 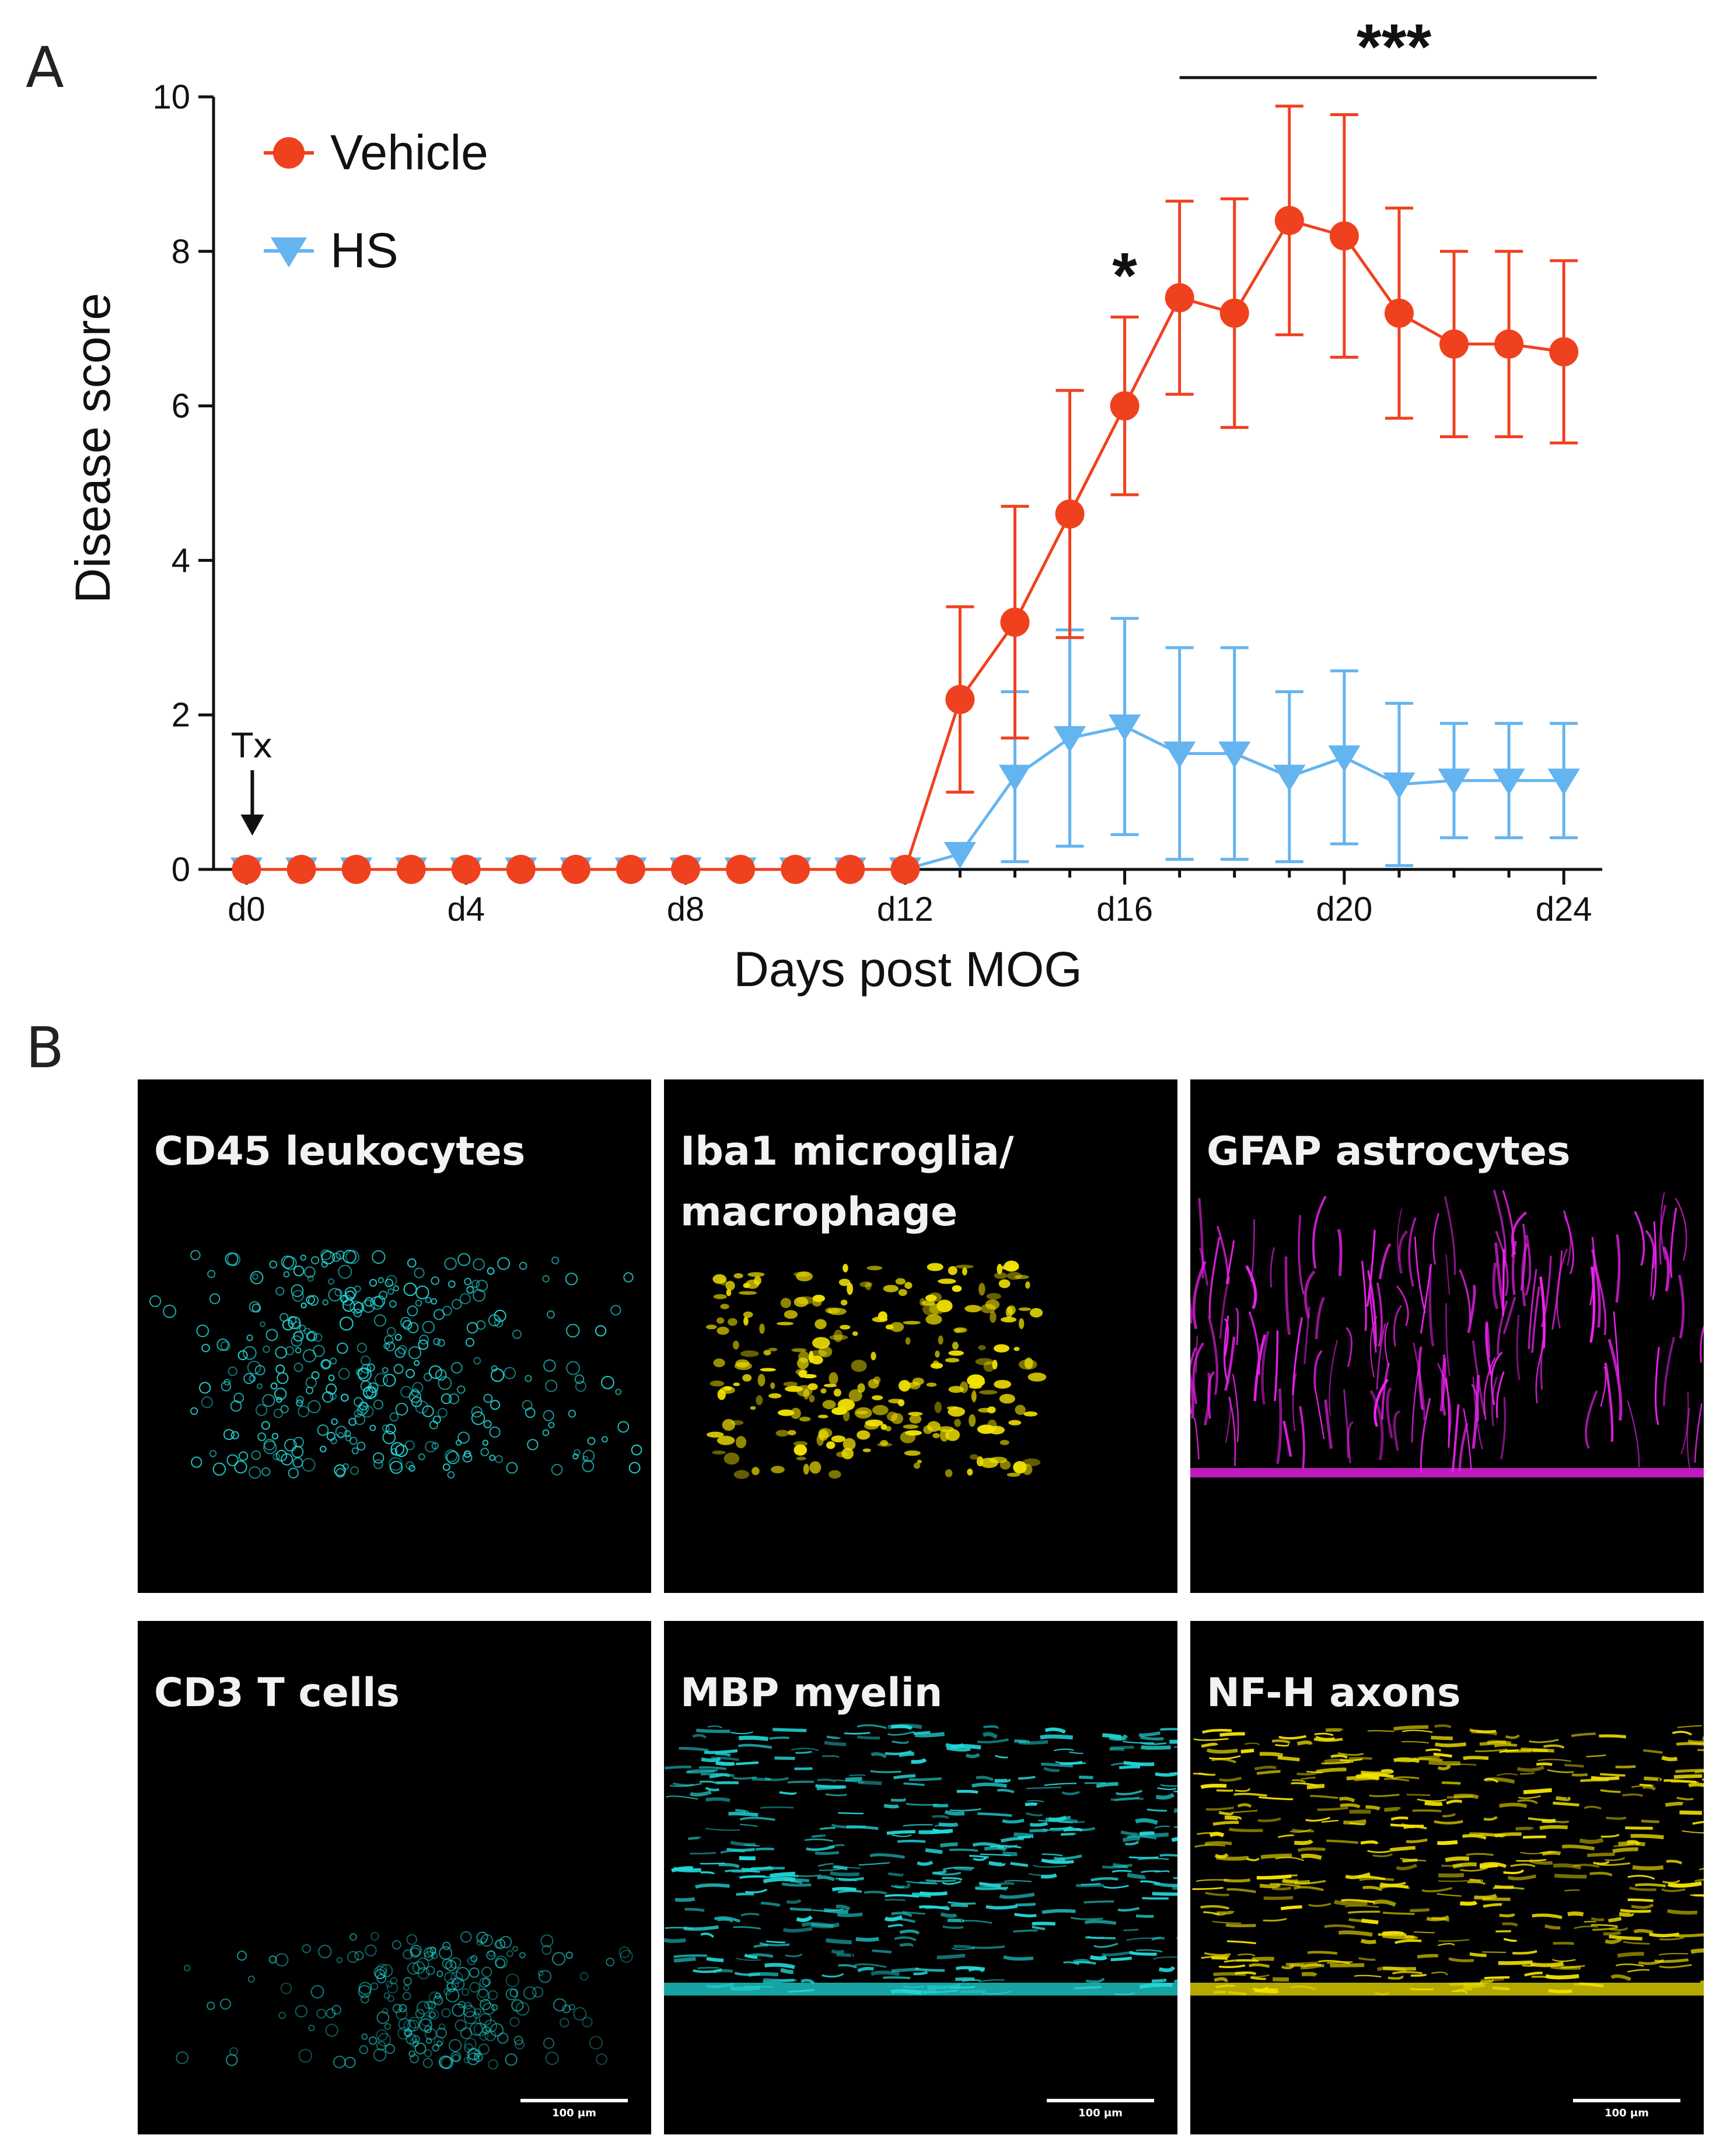 I want to click on micrograph-label: MBP myelin, so click(x=811, y=1693).